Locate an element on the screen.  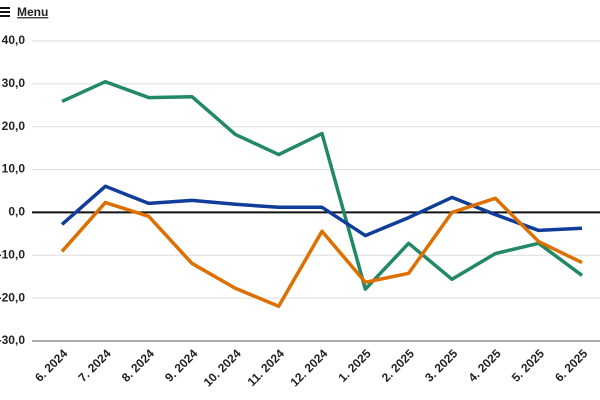
x-tick-label: 12. 2024 is located at coordinates (308, 367).